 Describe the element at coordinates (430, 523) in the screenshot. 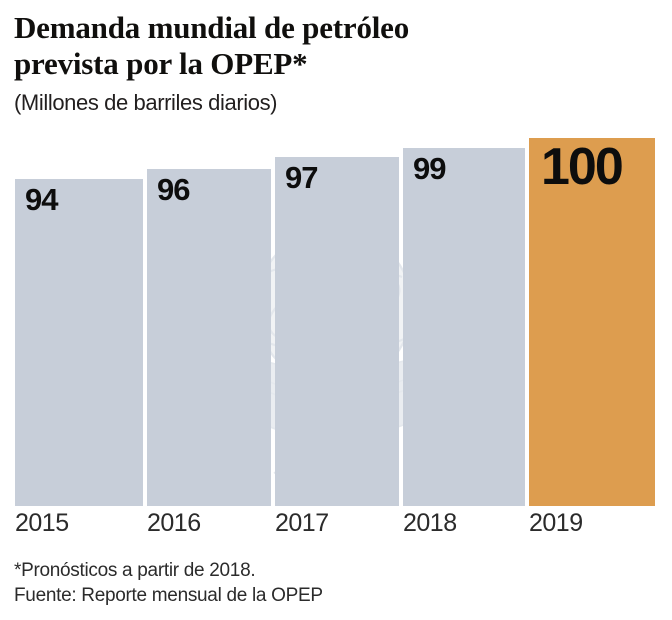

I see `axis-label-2018: 2018` at that location.